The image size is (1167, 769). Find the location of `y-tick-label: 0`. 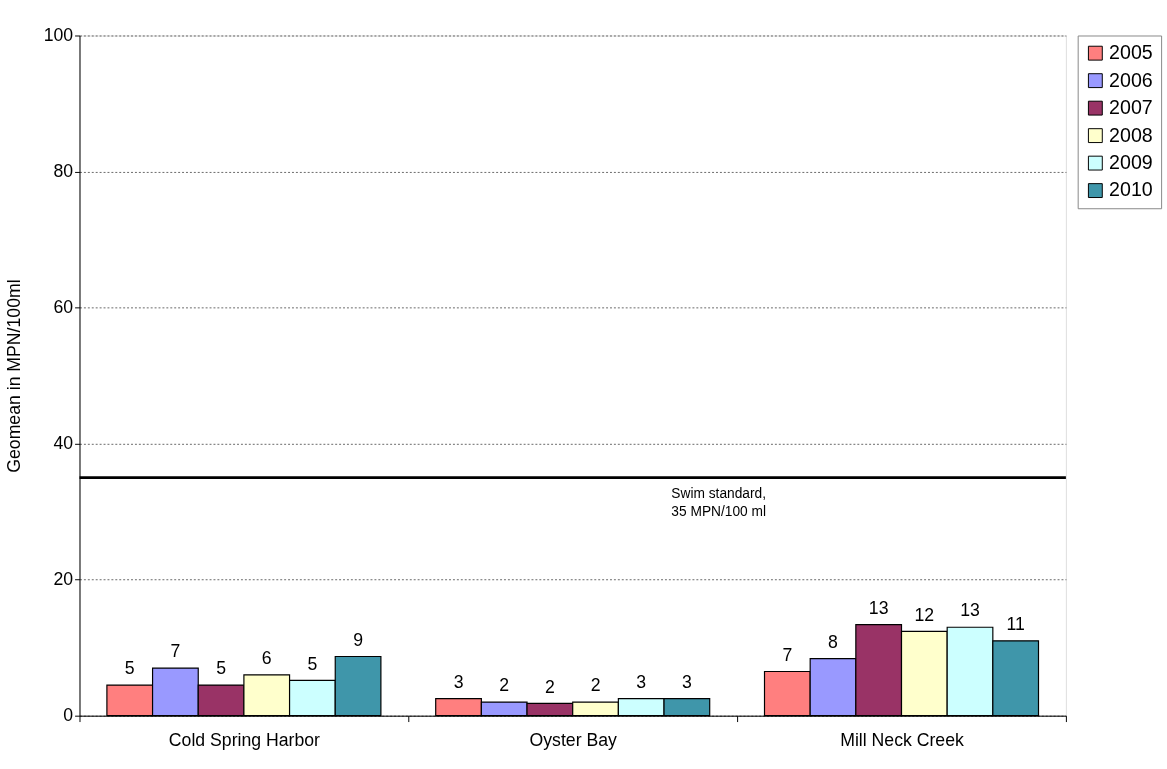

y-tick-label: 0 is located at coordinates (68, 715).